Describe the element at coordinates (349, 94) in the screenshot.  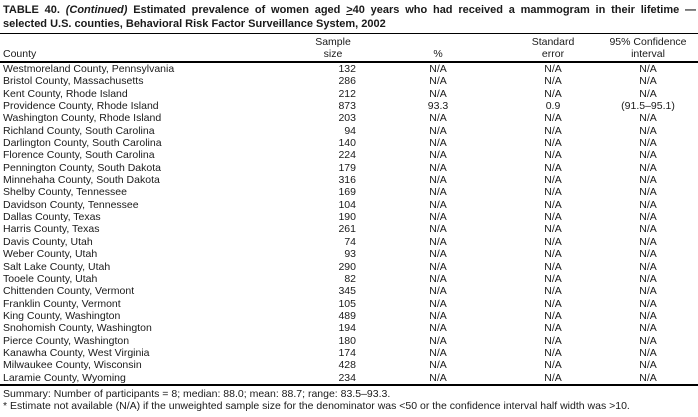
I see `table-row: Kent County, Rhode Island 212 N/A N/A N/A` at that location.